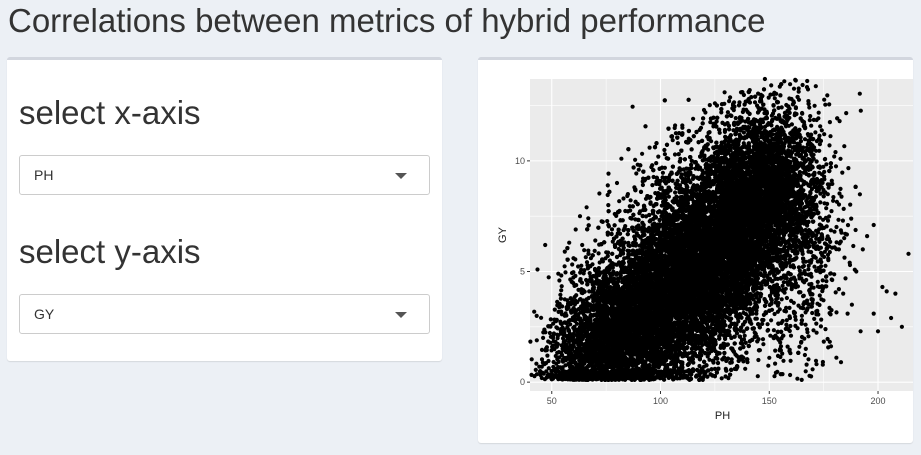  Describe the element at coordinates (43, 175) in the screenshot. I see `x-axis-selected-value: PH` at that location.